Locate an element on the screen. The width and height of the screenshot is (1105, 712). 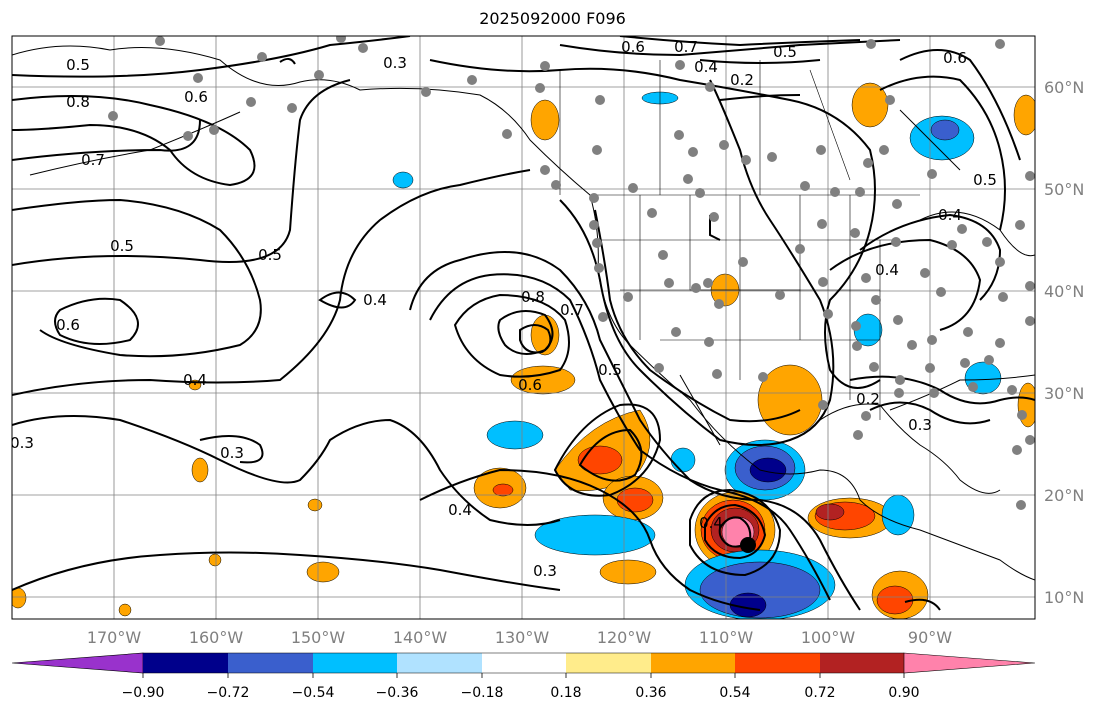
lon-label: 110°W is located at coordinates (726, 637).